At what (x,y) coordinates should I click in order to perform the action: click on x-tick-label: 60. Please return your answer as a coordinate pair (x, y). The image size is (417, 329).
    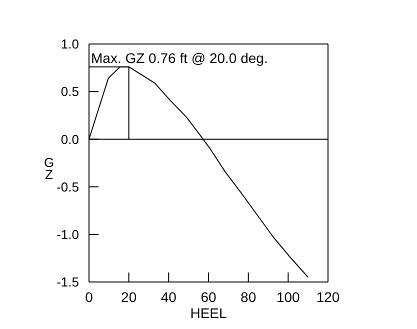
    Looking at the image, I should click on (208, 296).